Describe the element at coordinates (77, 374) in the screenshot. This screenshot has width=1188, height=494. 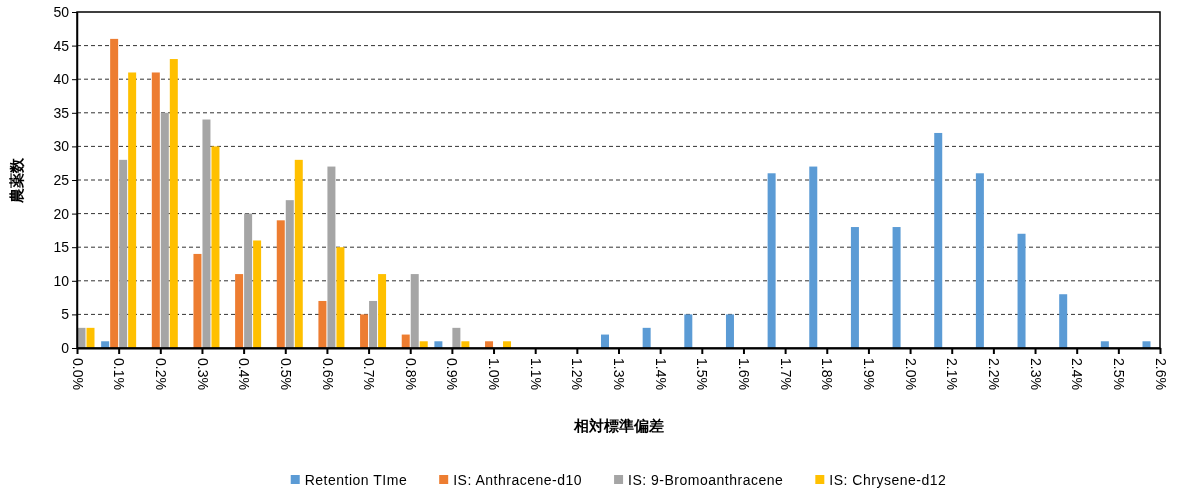
I see `x-tick-label: 0.0%` at that location.